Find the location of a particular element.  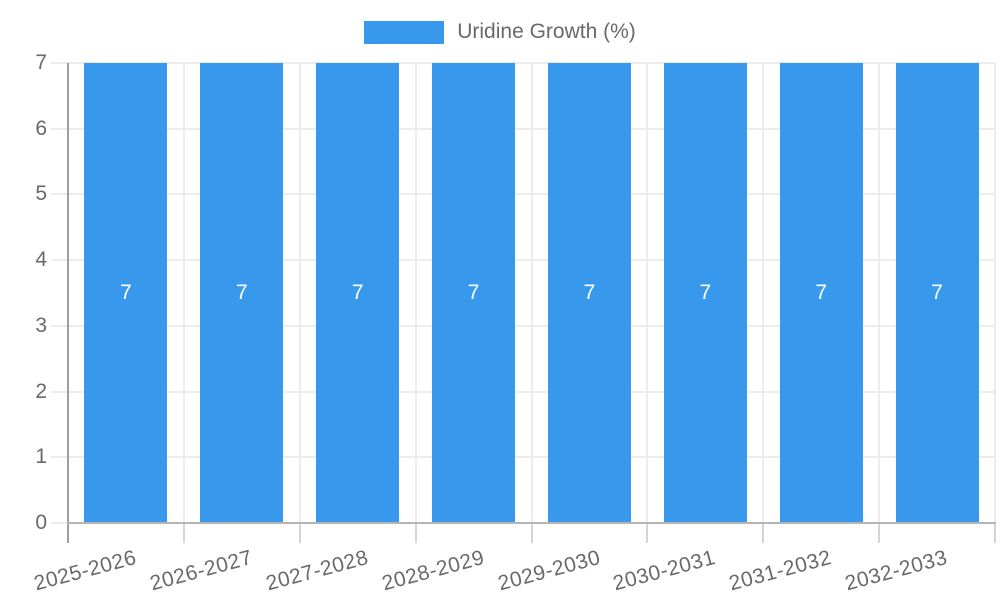

x-axis-category-label: 2025-2026 is located at coordinates (85, 571).